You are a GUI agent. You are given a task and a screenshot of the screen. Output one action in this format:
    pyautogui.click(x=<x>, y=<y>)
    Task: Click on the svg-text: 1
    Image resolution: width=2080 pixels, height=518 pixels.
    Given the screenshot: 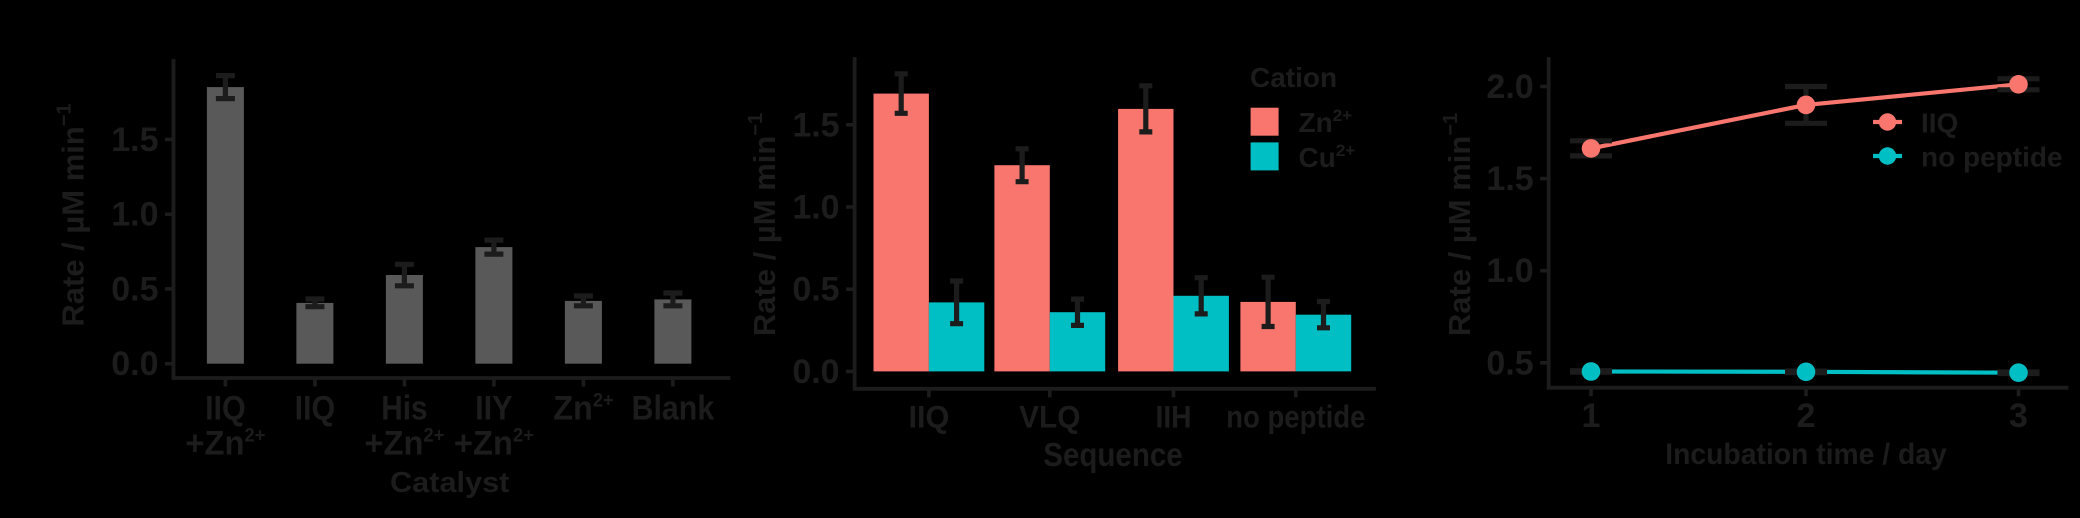 What is the action you would take?
    pyautogui.click(x=1591, y=416)
    